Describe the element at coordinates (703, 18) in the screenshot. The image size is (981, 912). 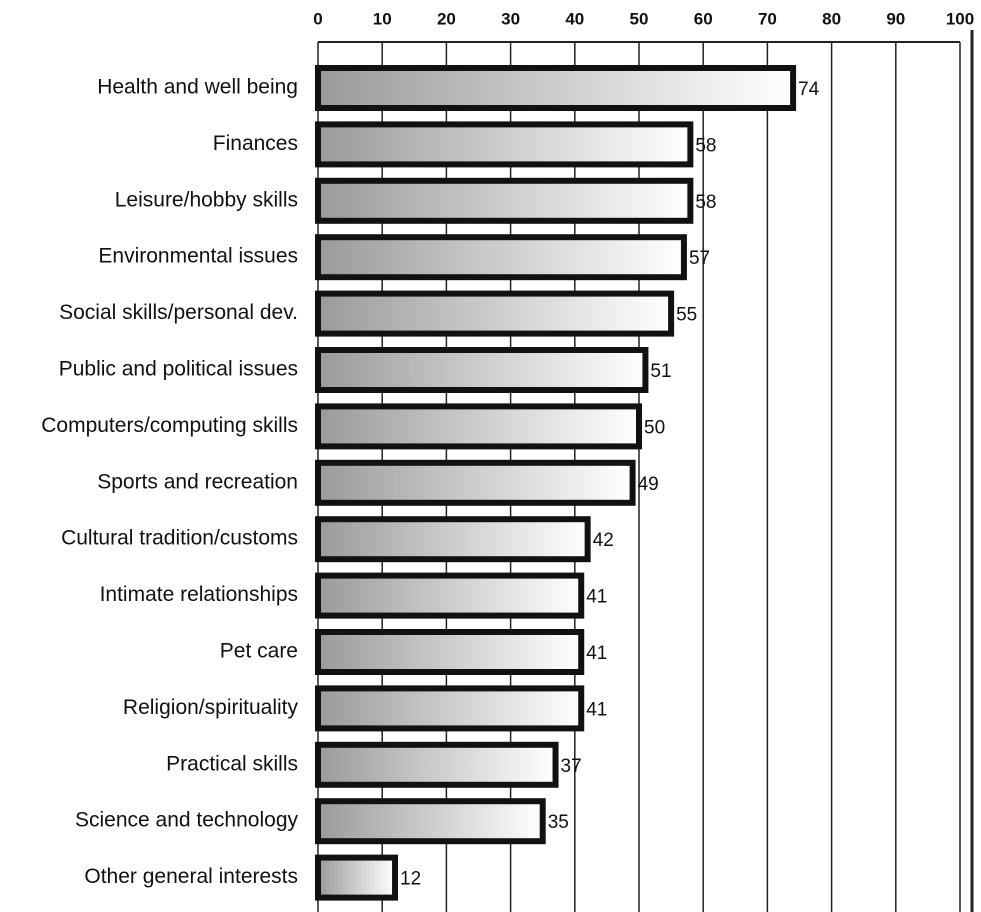
I see `x-tick-label: 60` at that location.